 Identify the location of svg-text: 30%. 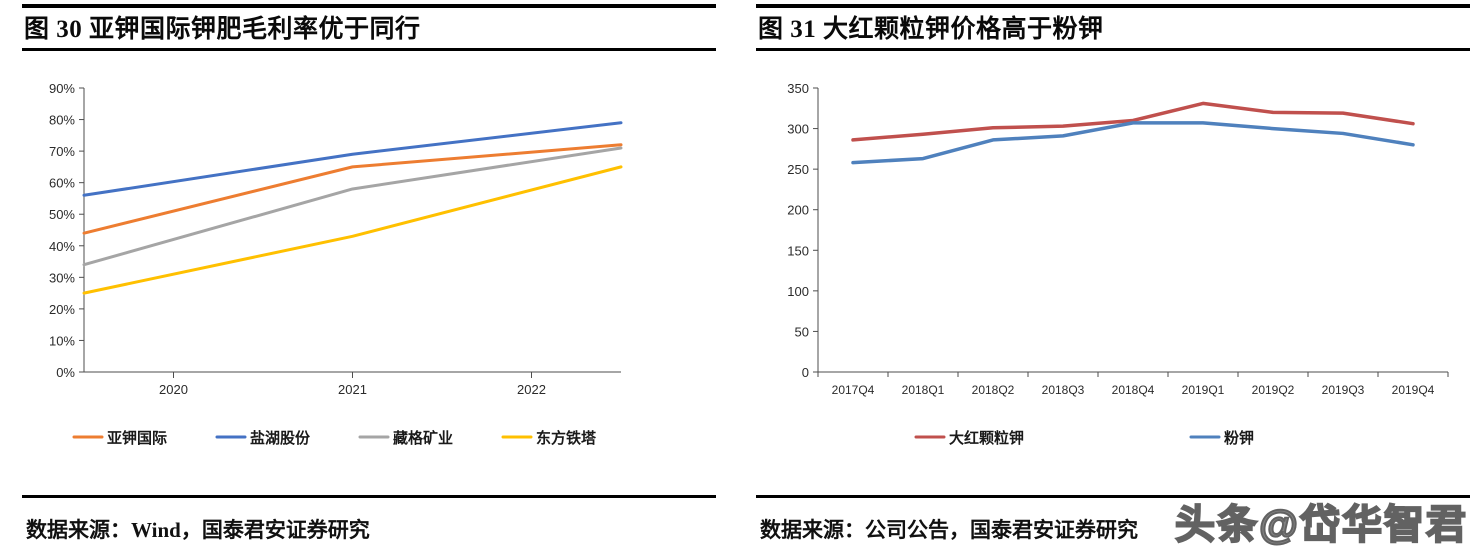
(62, 277).